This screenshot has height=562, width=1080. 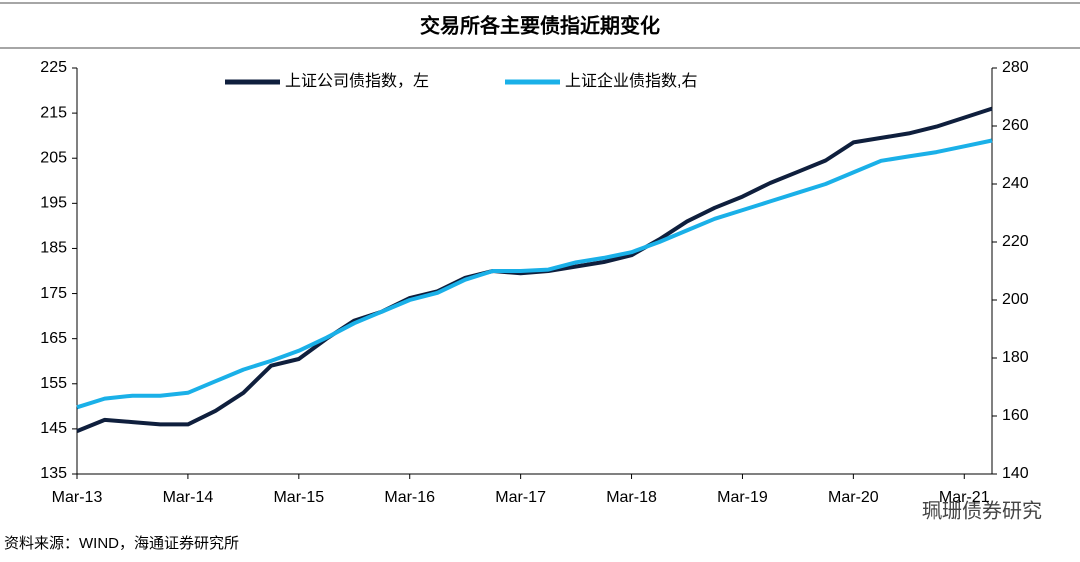 What do you see at coordinates (631, 81) in the screenshot?
I see `legend-label: 上证企业债指数,右` at bounding box center [631, 81].